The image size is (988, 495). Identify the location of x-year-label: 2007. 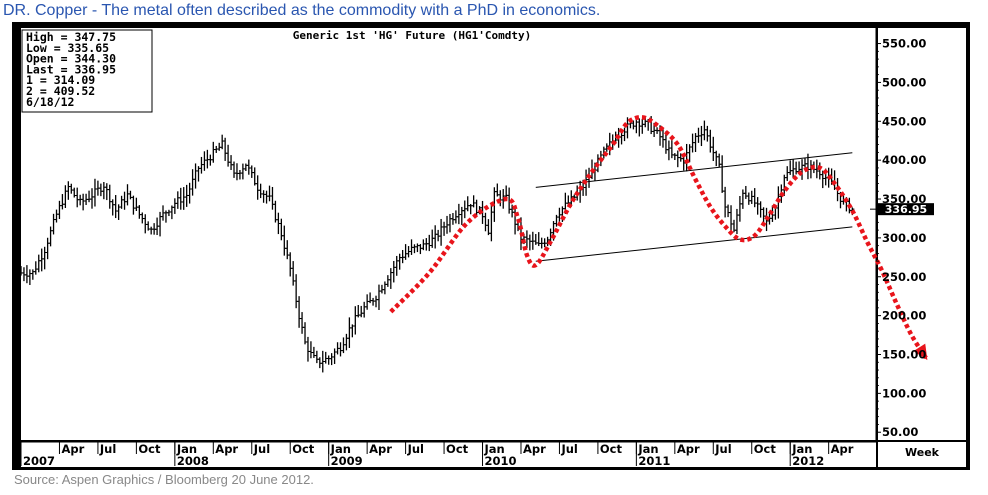
(39, 461).